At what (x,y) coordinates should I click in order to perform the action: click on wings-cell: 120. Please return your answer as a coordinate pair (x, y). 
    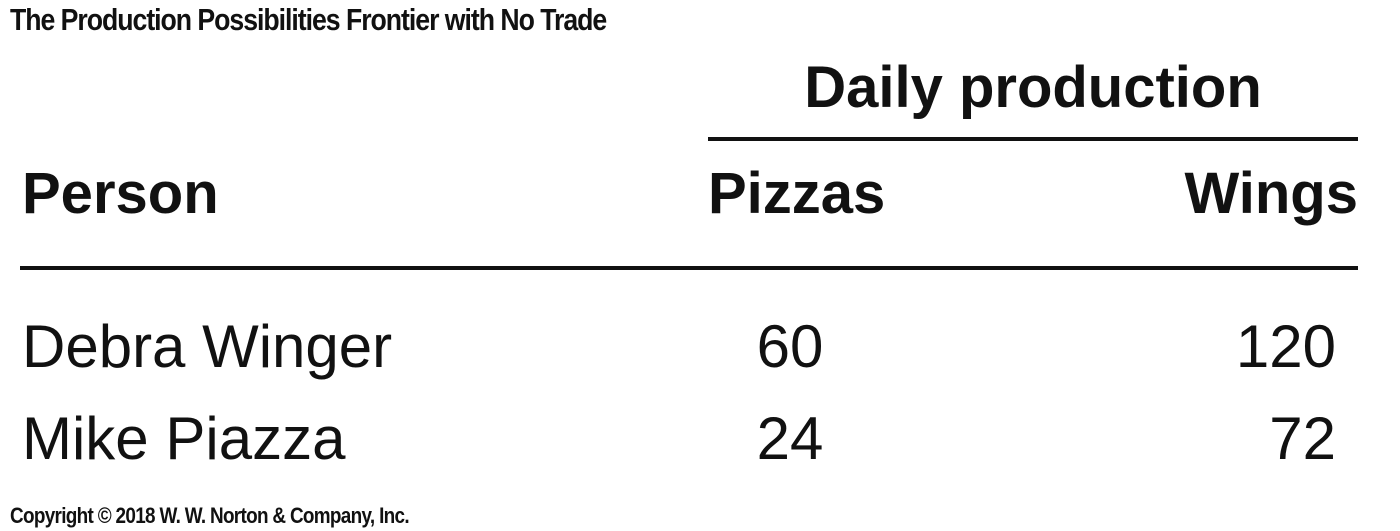
    Looking at the image, I should click on (1285, 346).